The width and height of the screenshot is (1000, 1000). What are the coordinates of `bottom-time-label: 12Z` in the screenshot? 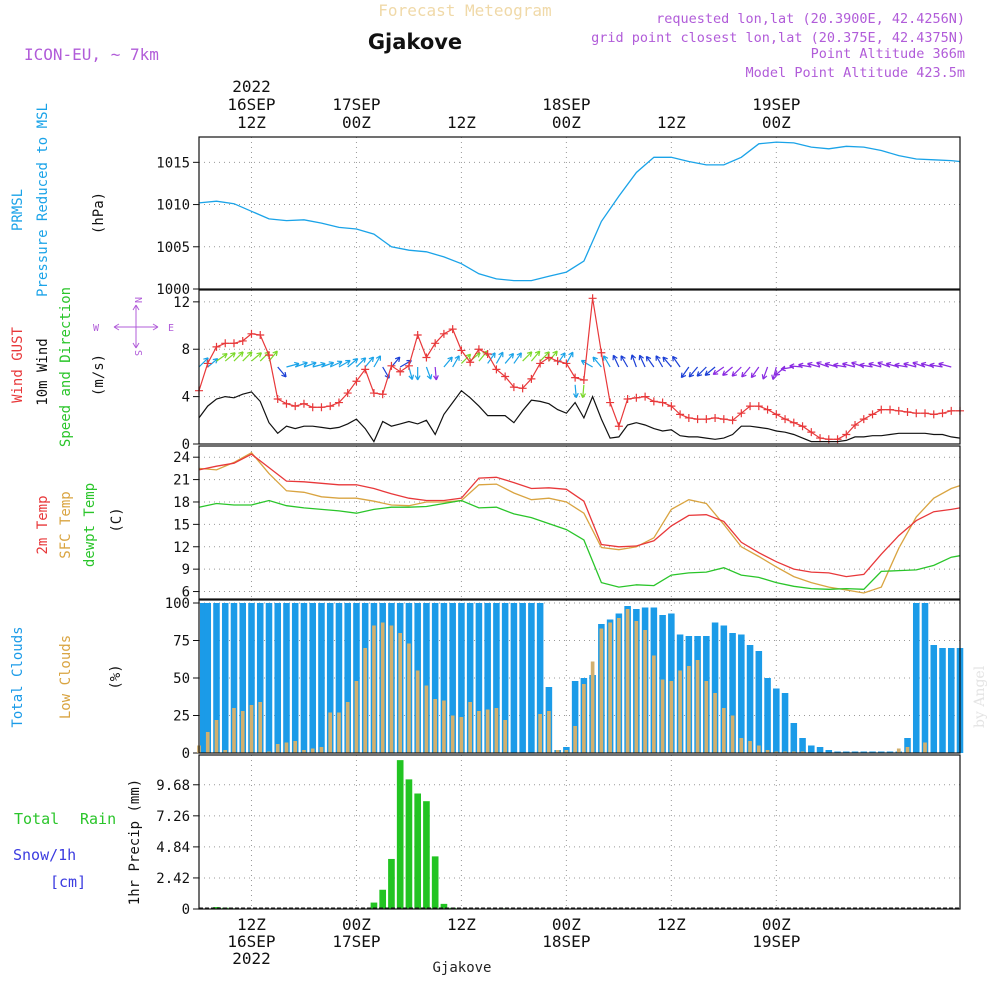 It's located at (671, 924).